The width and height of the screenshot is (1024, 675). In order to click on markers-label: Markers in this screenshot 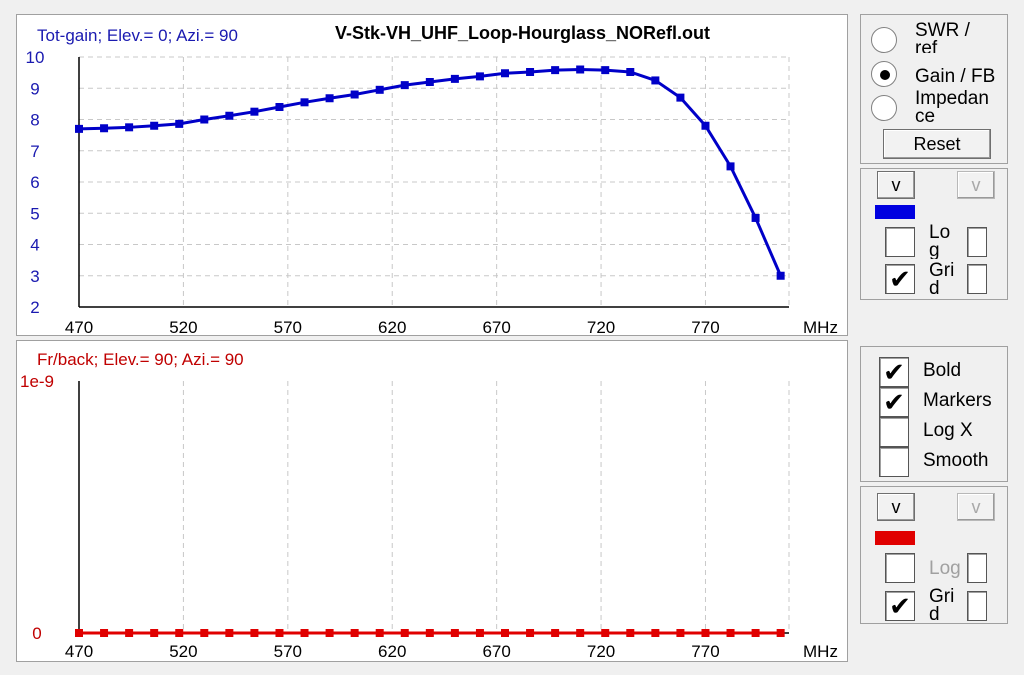, I will do `click(957, 400)`.